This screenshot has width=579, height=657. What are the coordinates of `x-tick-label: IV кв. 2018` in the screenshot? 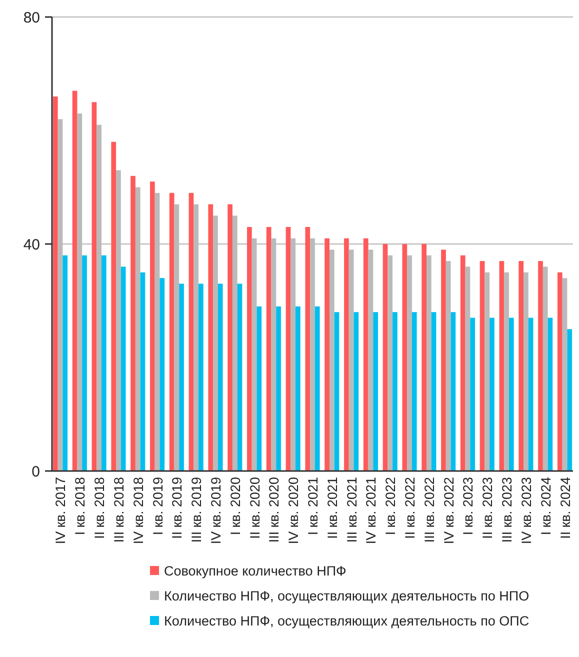 It's located at (138, 510).